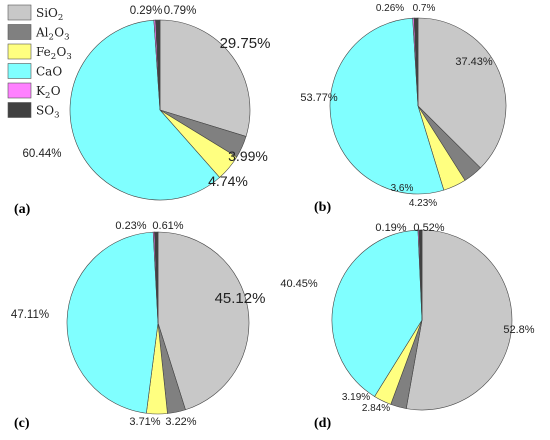 The image size is (550, 440). I want to click on slice-value-label: 0.19%, so click(390, 228).